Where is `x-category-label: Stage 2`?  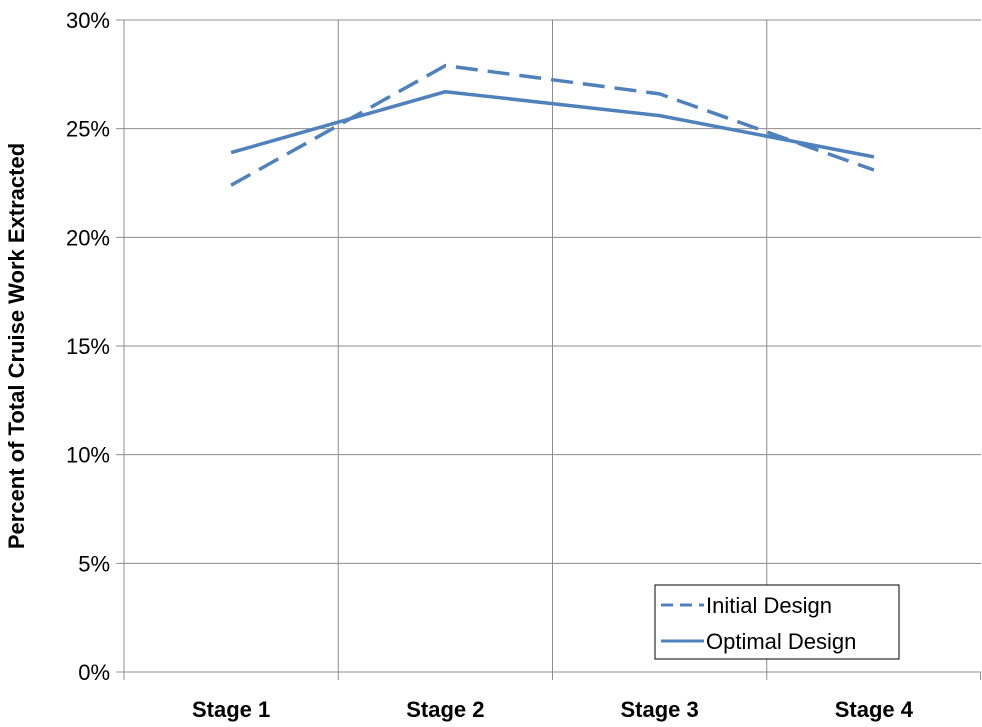
x-category-label: Stage 2 is located at coordinates (445, 709).